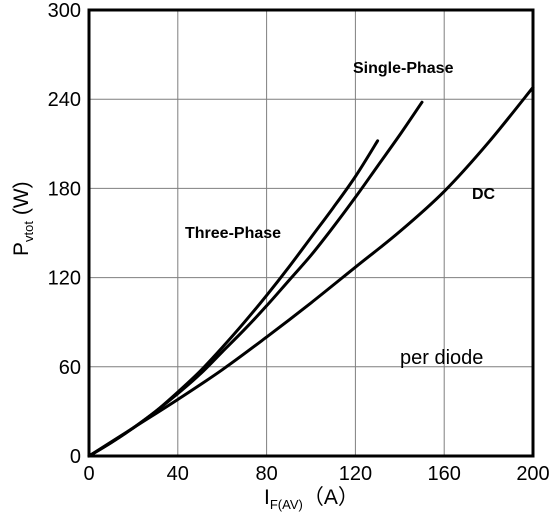 Image resolution: width=550 pixels, height=514 pixels. Describe the element at coordinates (75, 457) in the screenshot. I see `y-tick-label: 0` at that location.